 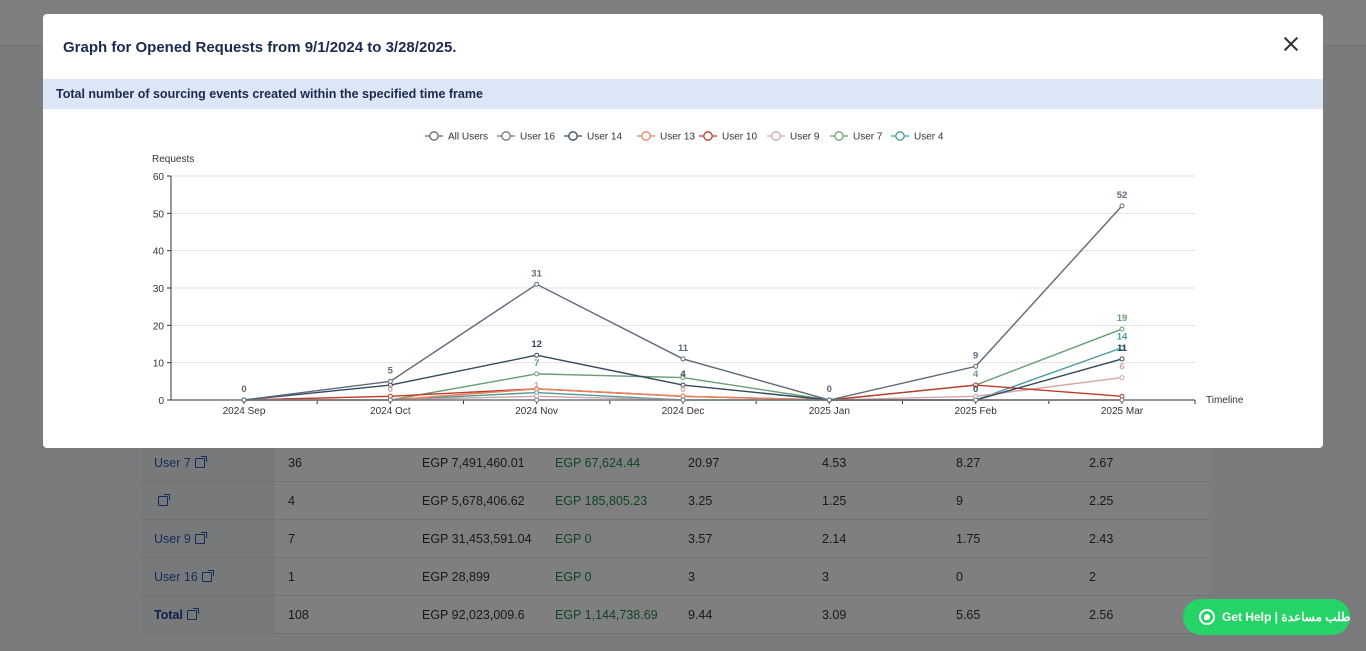 What do you see at coordinates (683, 411) in the screenshot?
I see `x-tick-label: 2024 Dec` at bounding box center [683, 411].